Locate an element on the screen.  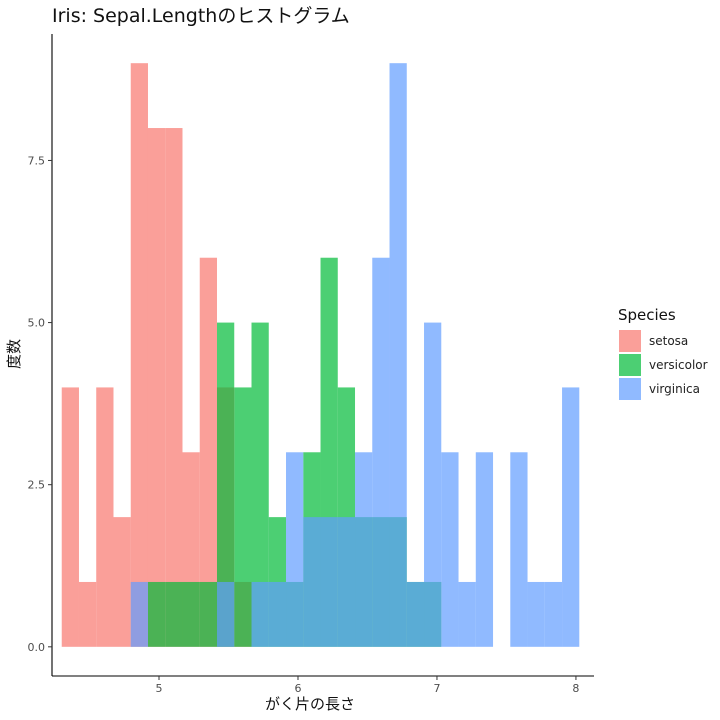
y-axis-title: 度数 is located at coordinates (14, 354).